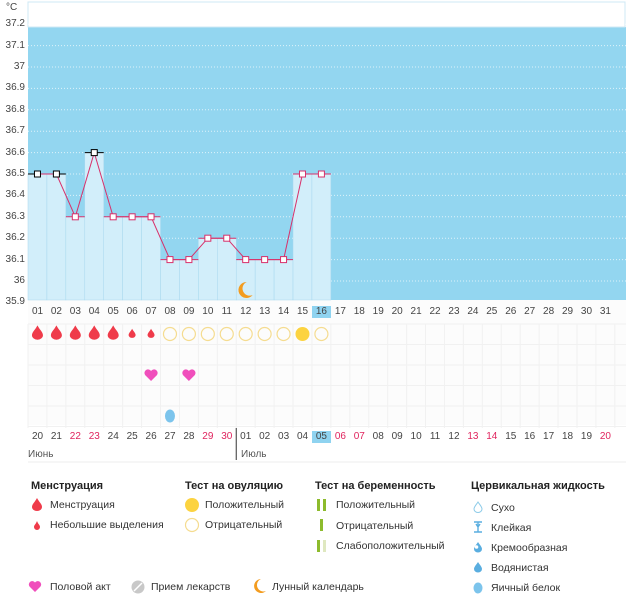 This screenshot has width=626, height=595. Describe the element at coordinates (284, 311) in the screenshot. I see `day-label: 14` at that location.